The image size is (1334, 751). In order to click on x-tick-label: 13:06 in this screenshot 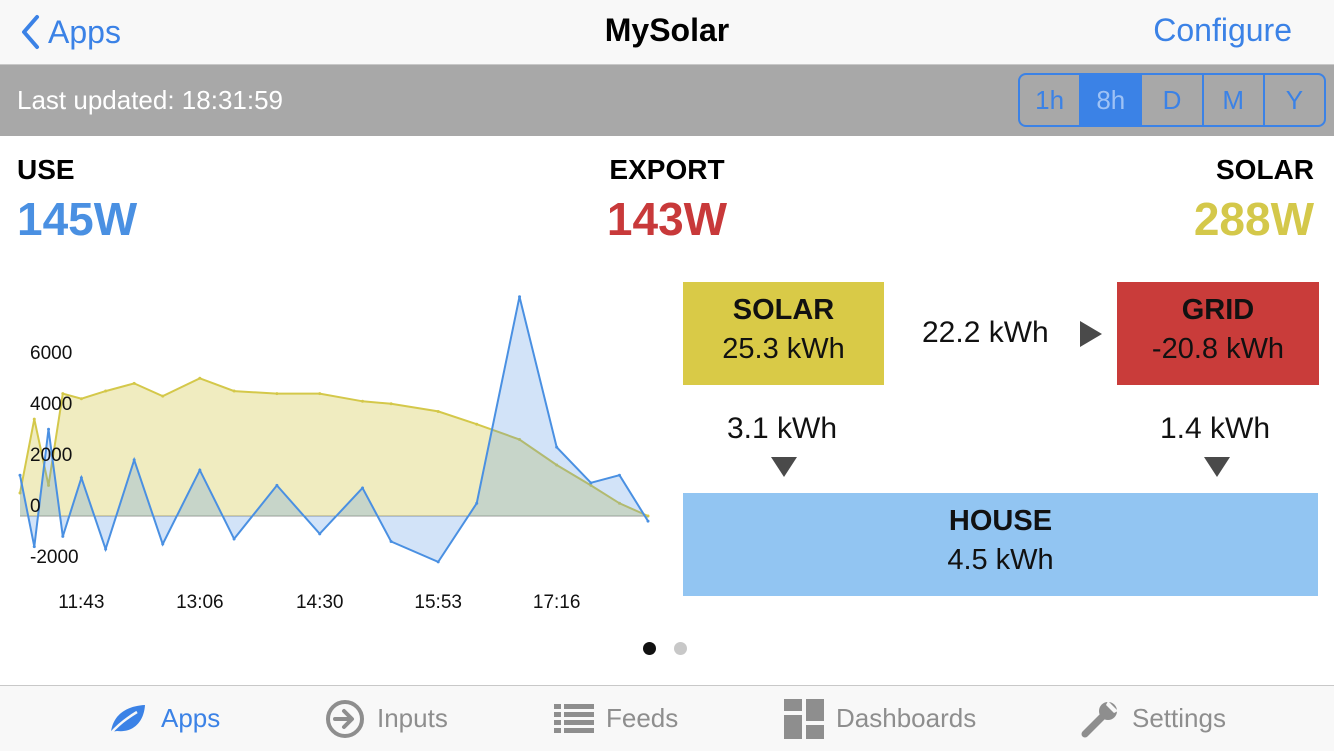, I will do `click(200, 602)`.